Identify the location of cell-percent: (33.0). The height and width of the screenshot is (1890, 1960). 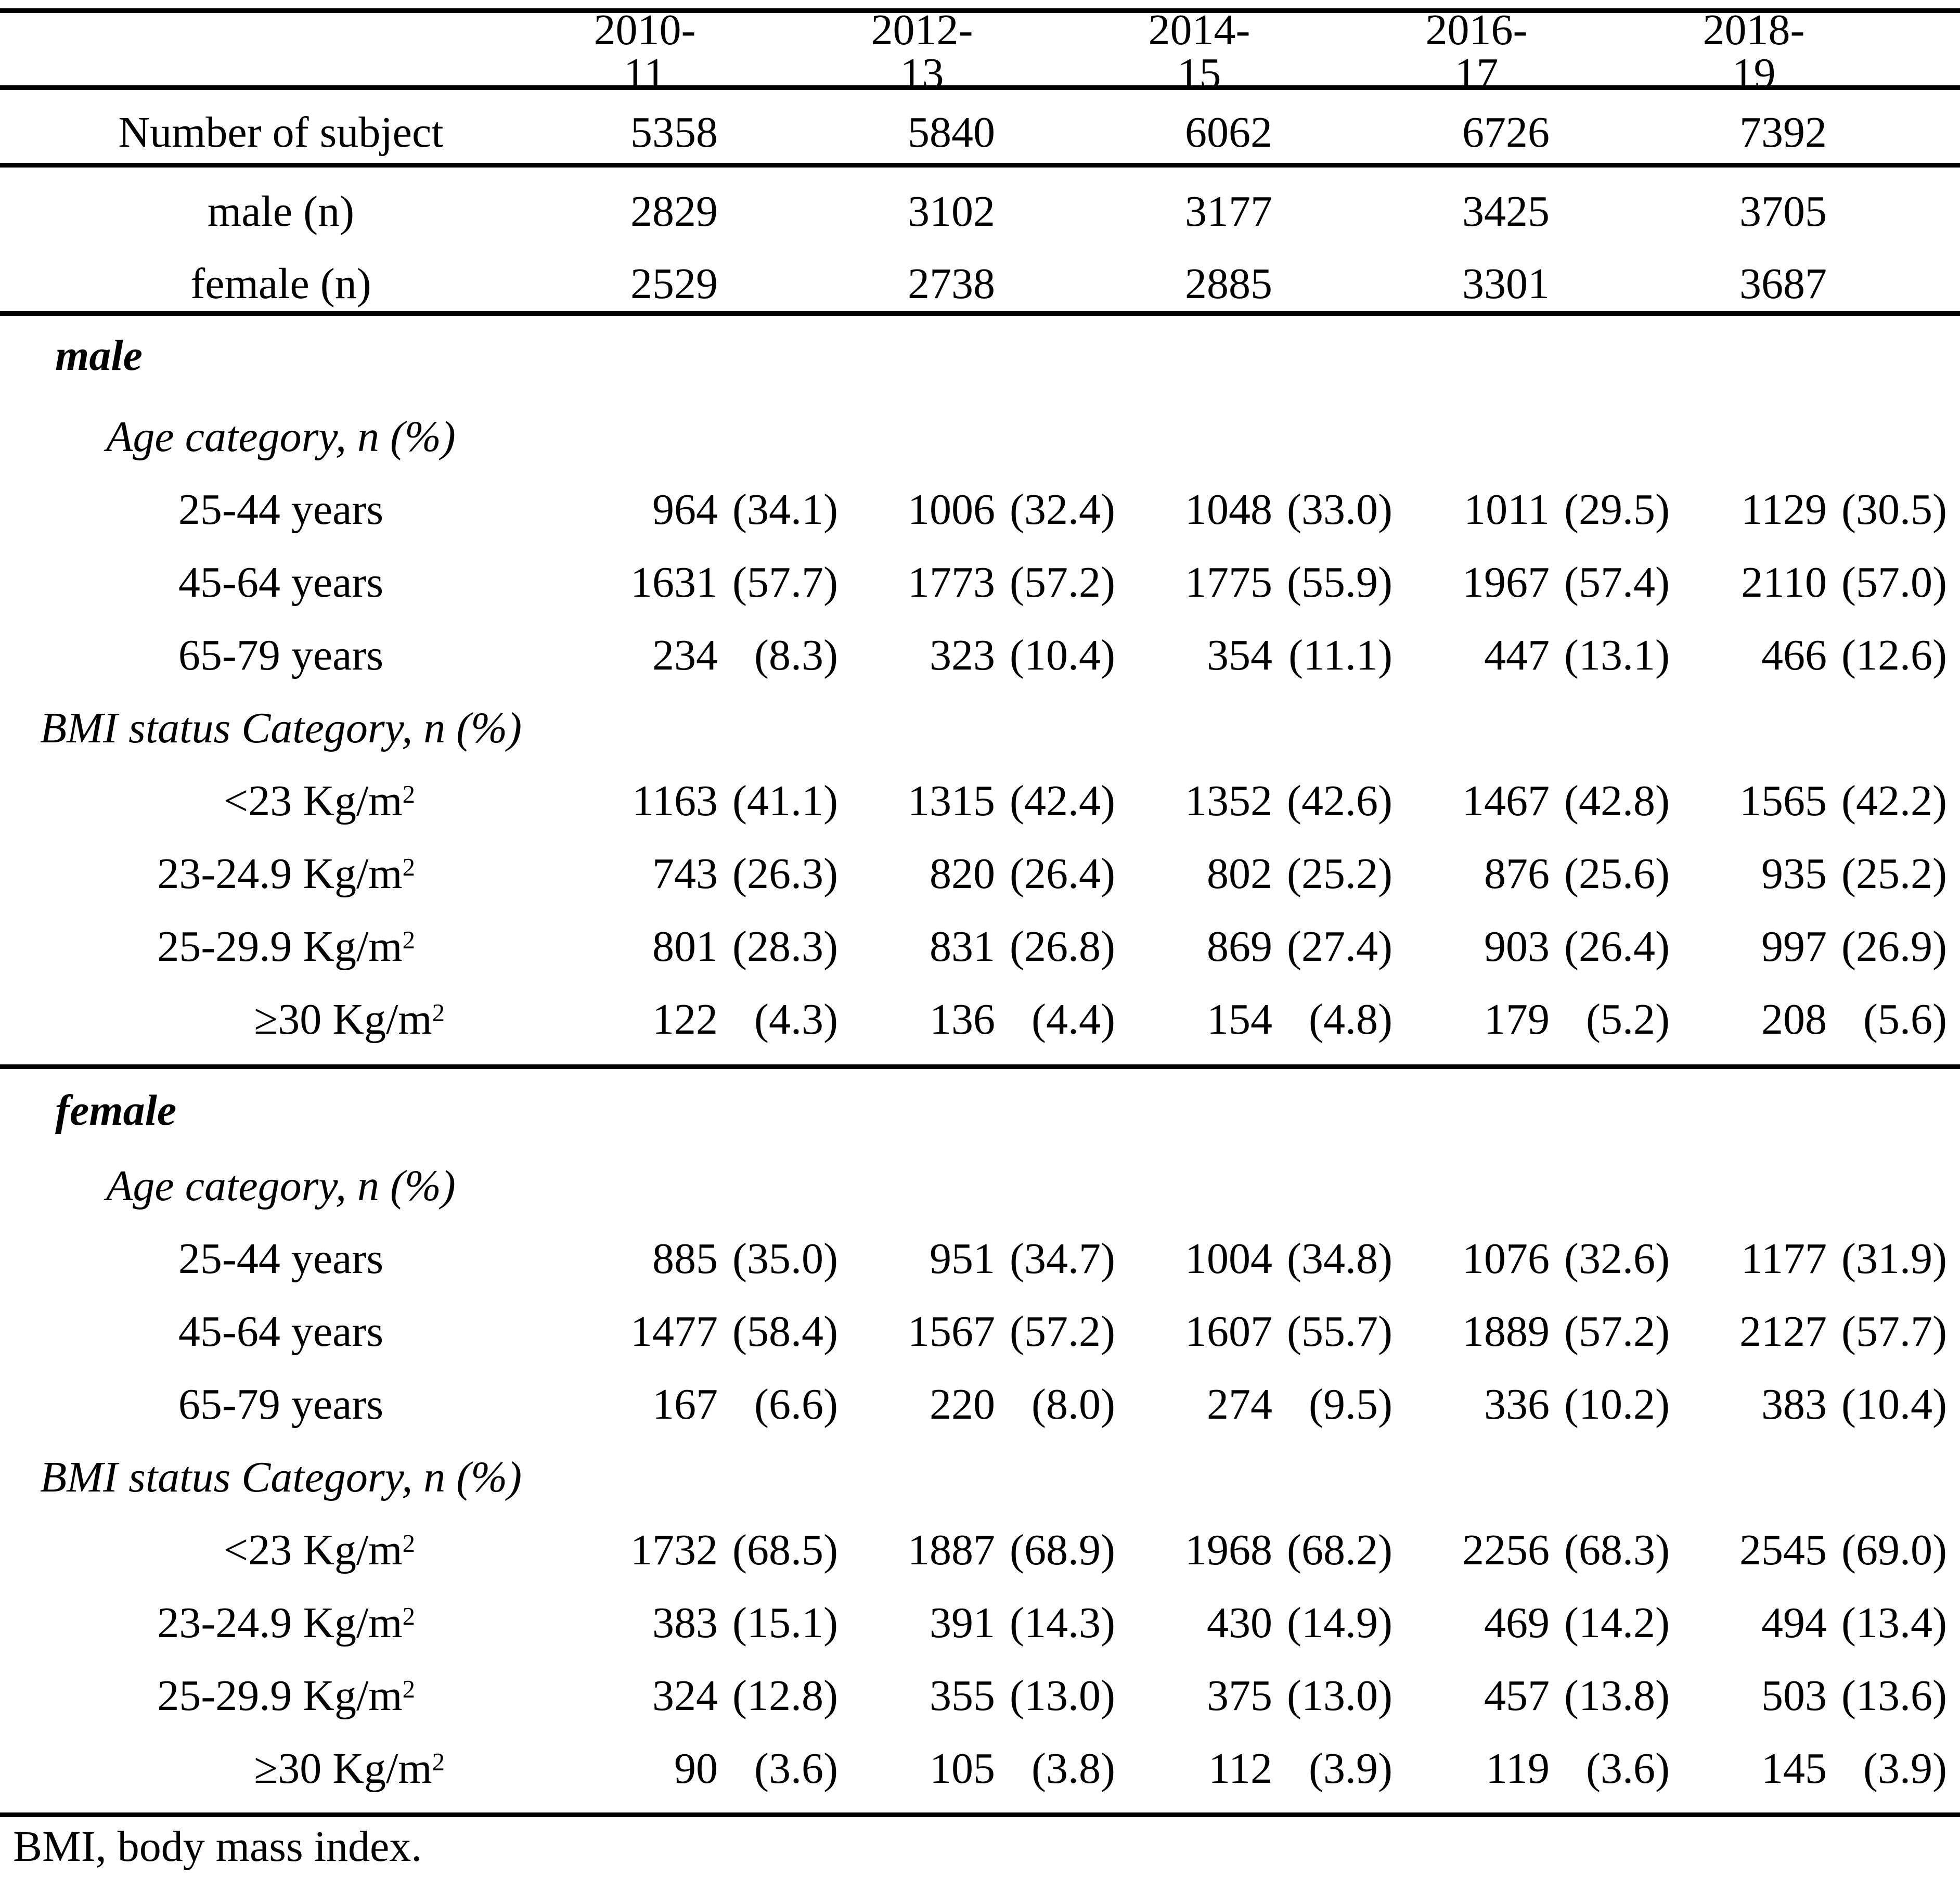
(1339, 509).